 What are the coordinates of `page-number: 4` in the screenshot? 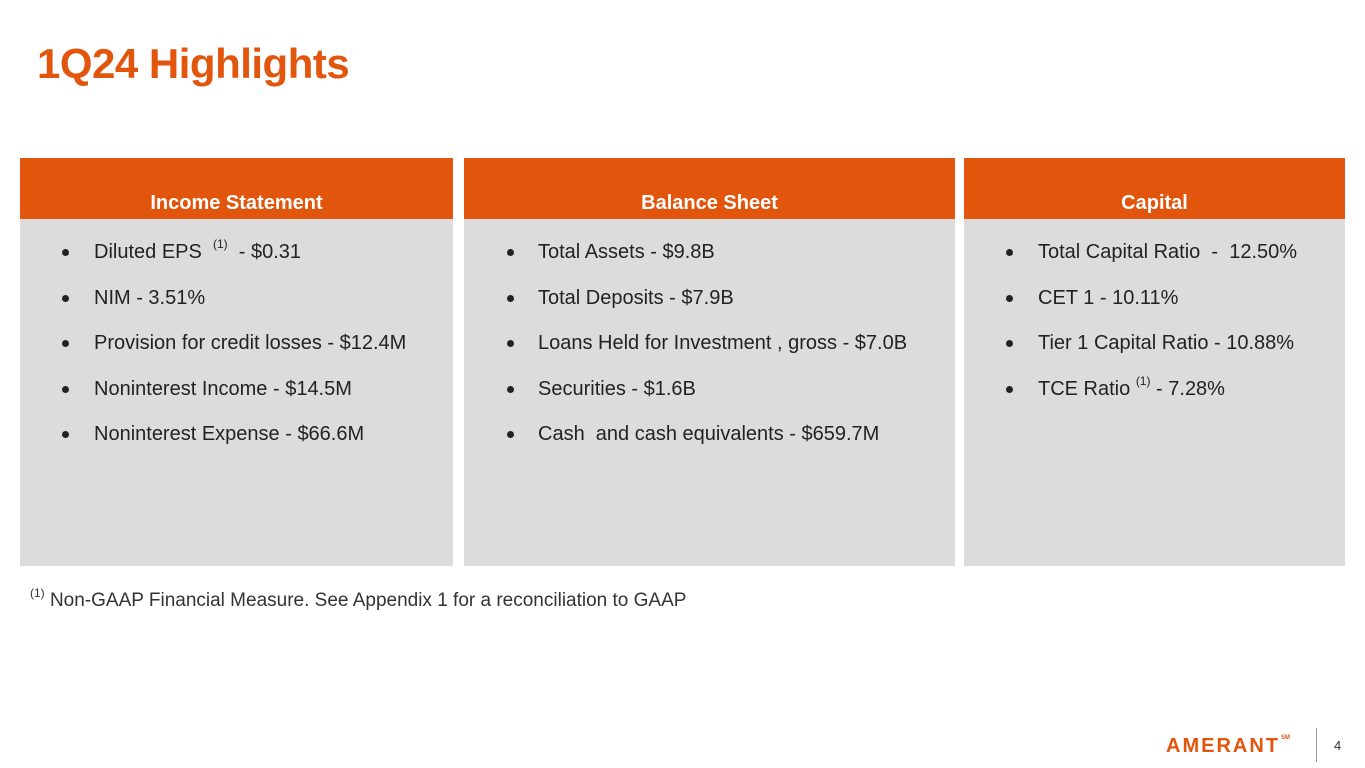 It's located at (1338, 745).